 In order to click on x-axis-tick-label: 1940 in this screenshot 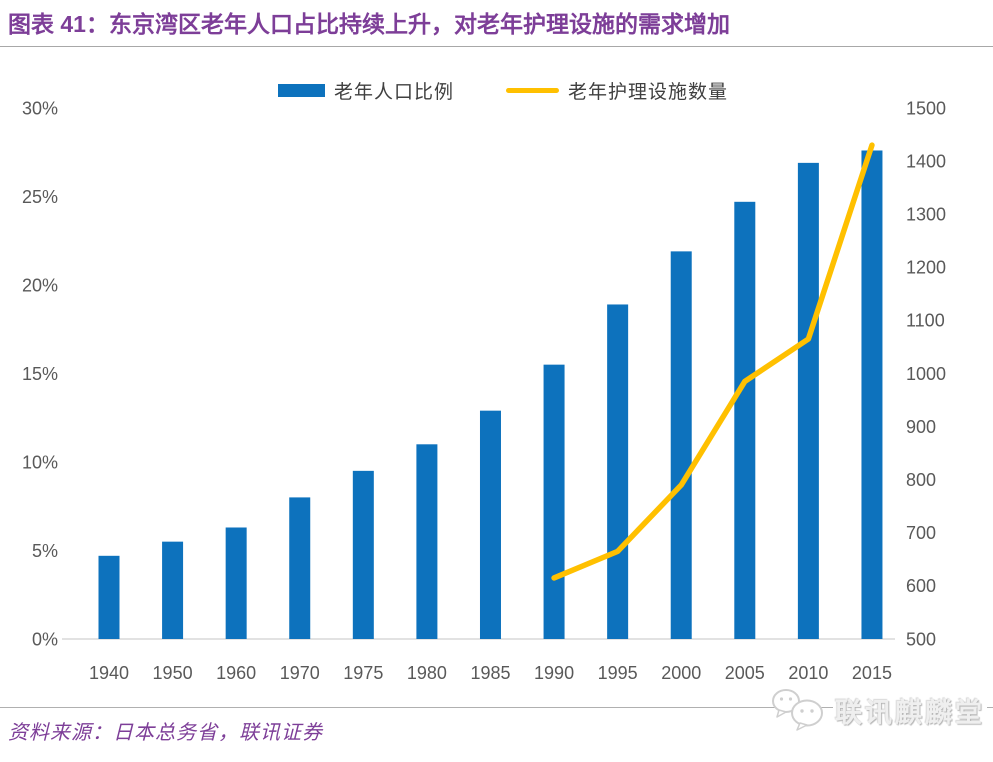, I will do `click(109, 673)`.